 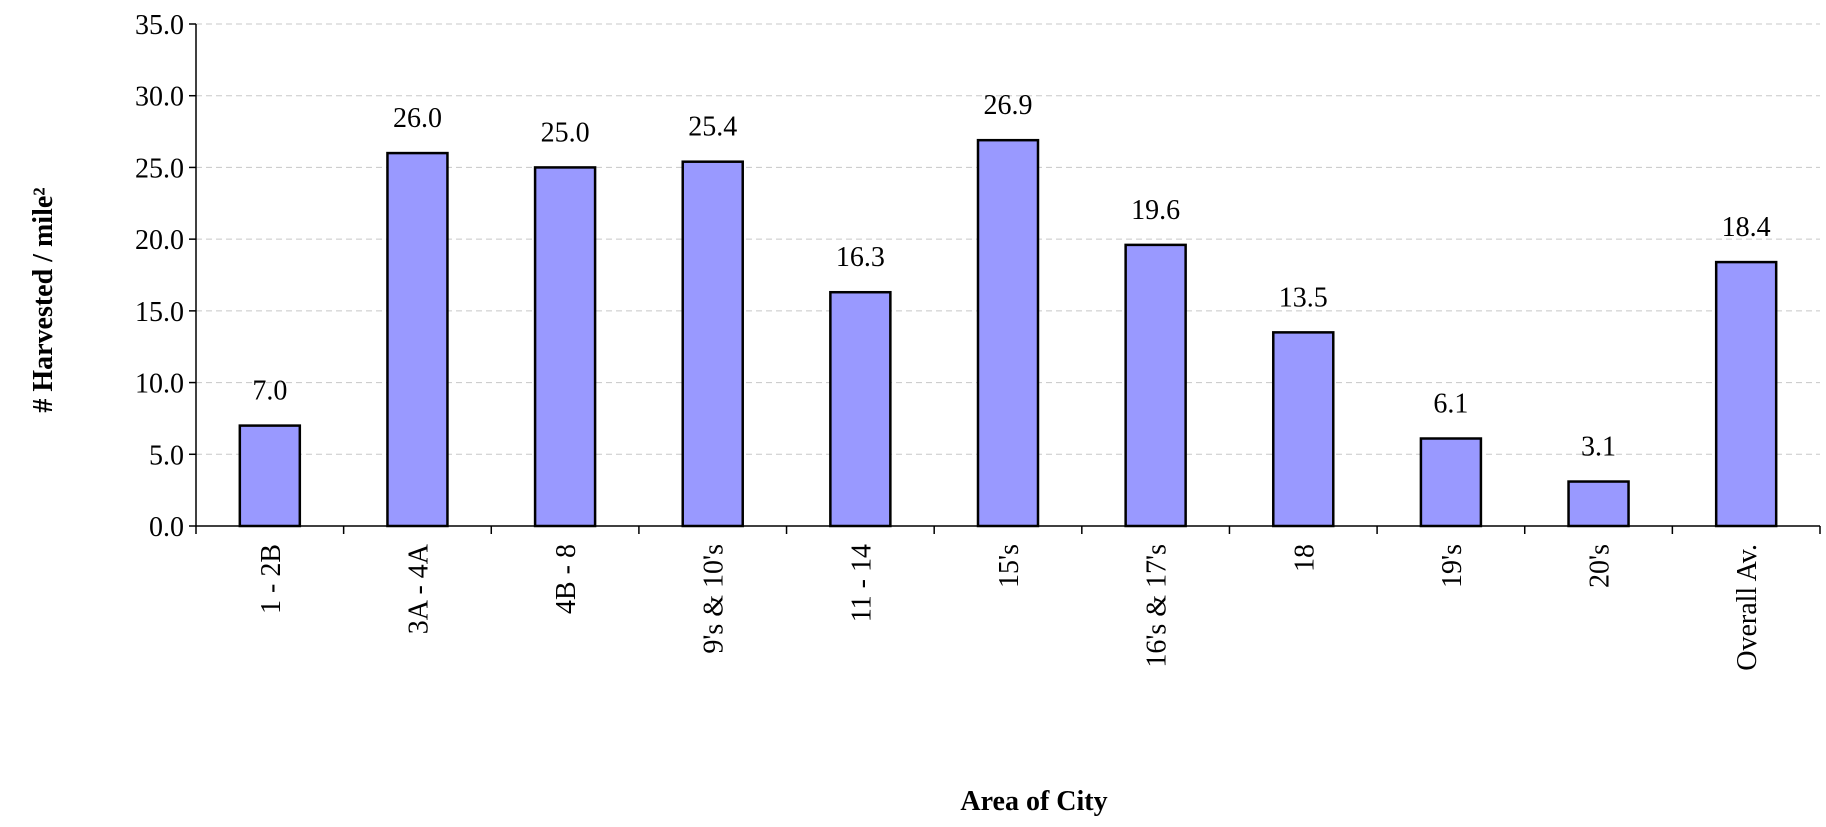 I want to click on data-label: 25.4, so click(x=712, y=127).